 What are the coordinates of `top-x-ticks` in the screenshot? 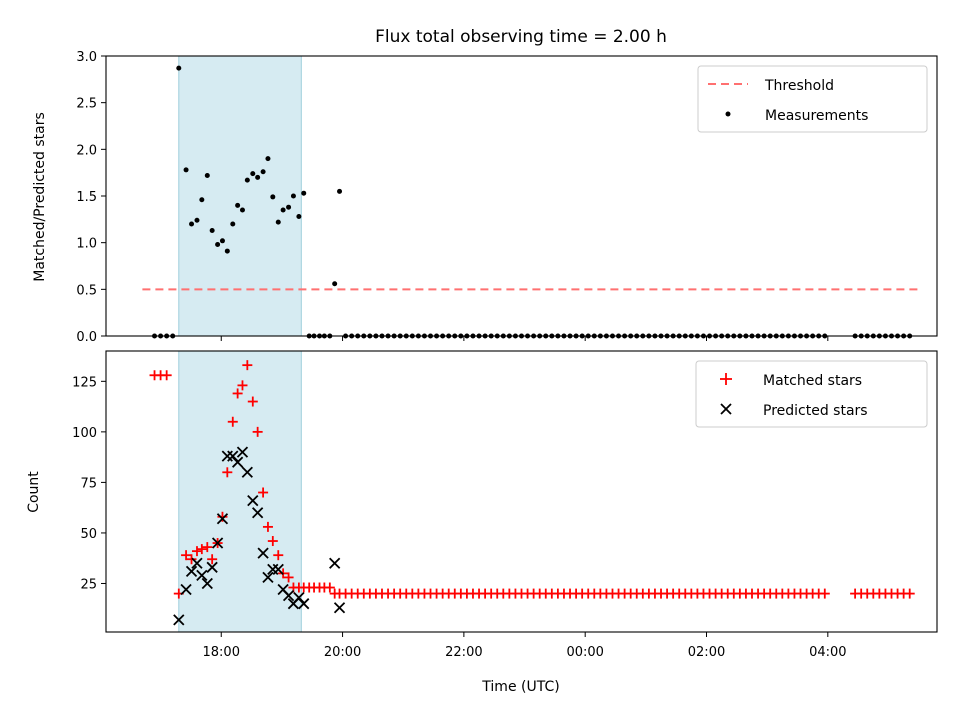 It's located at (524, 338).